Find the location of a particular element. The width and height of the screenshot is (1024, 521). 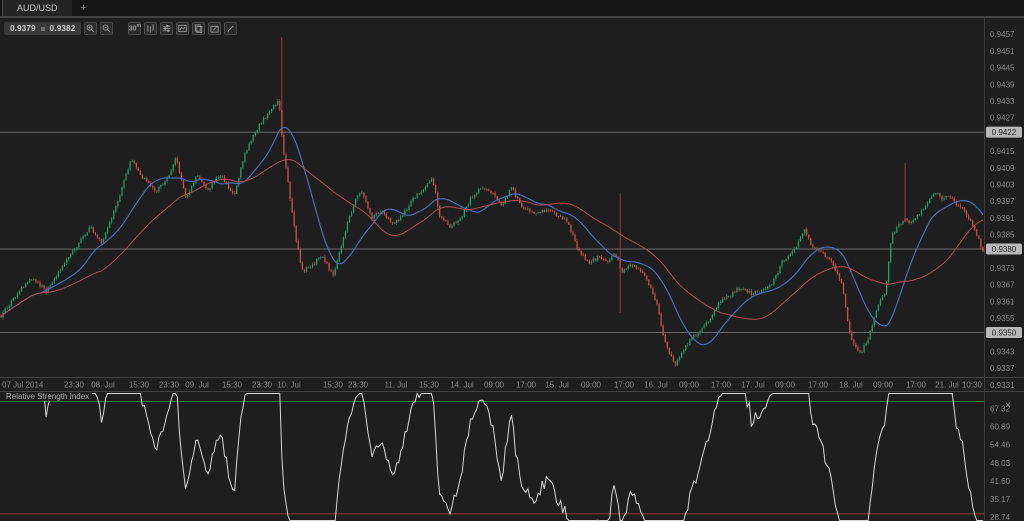

price-label-box-value: 0.9350 is located at coordinates (1004, 332).